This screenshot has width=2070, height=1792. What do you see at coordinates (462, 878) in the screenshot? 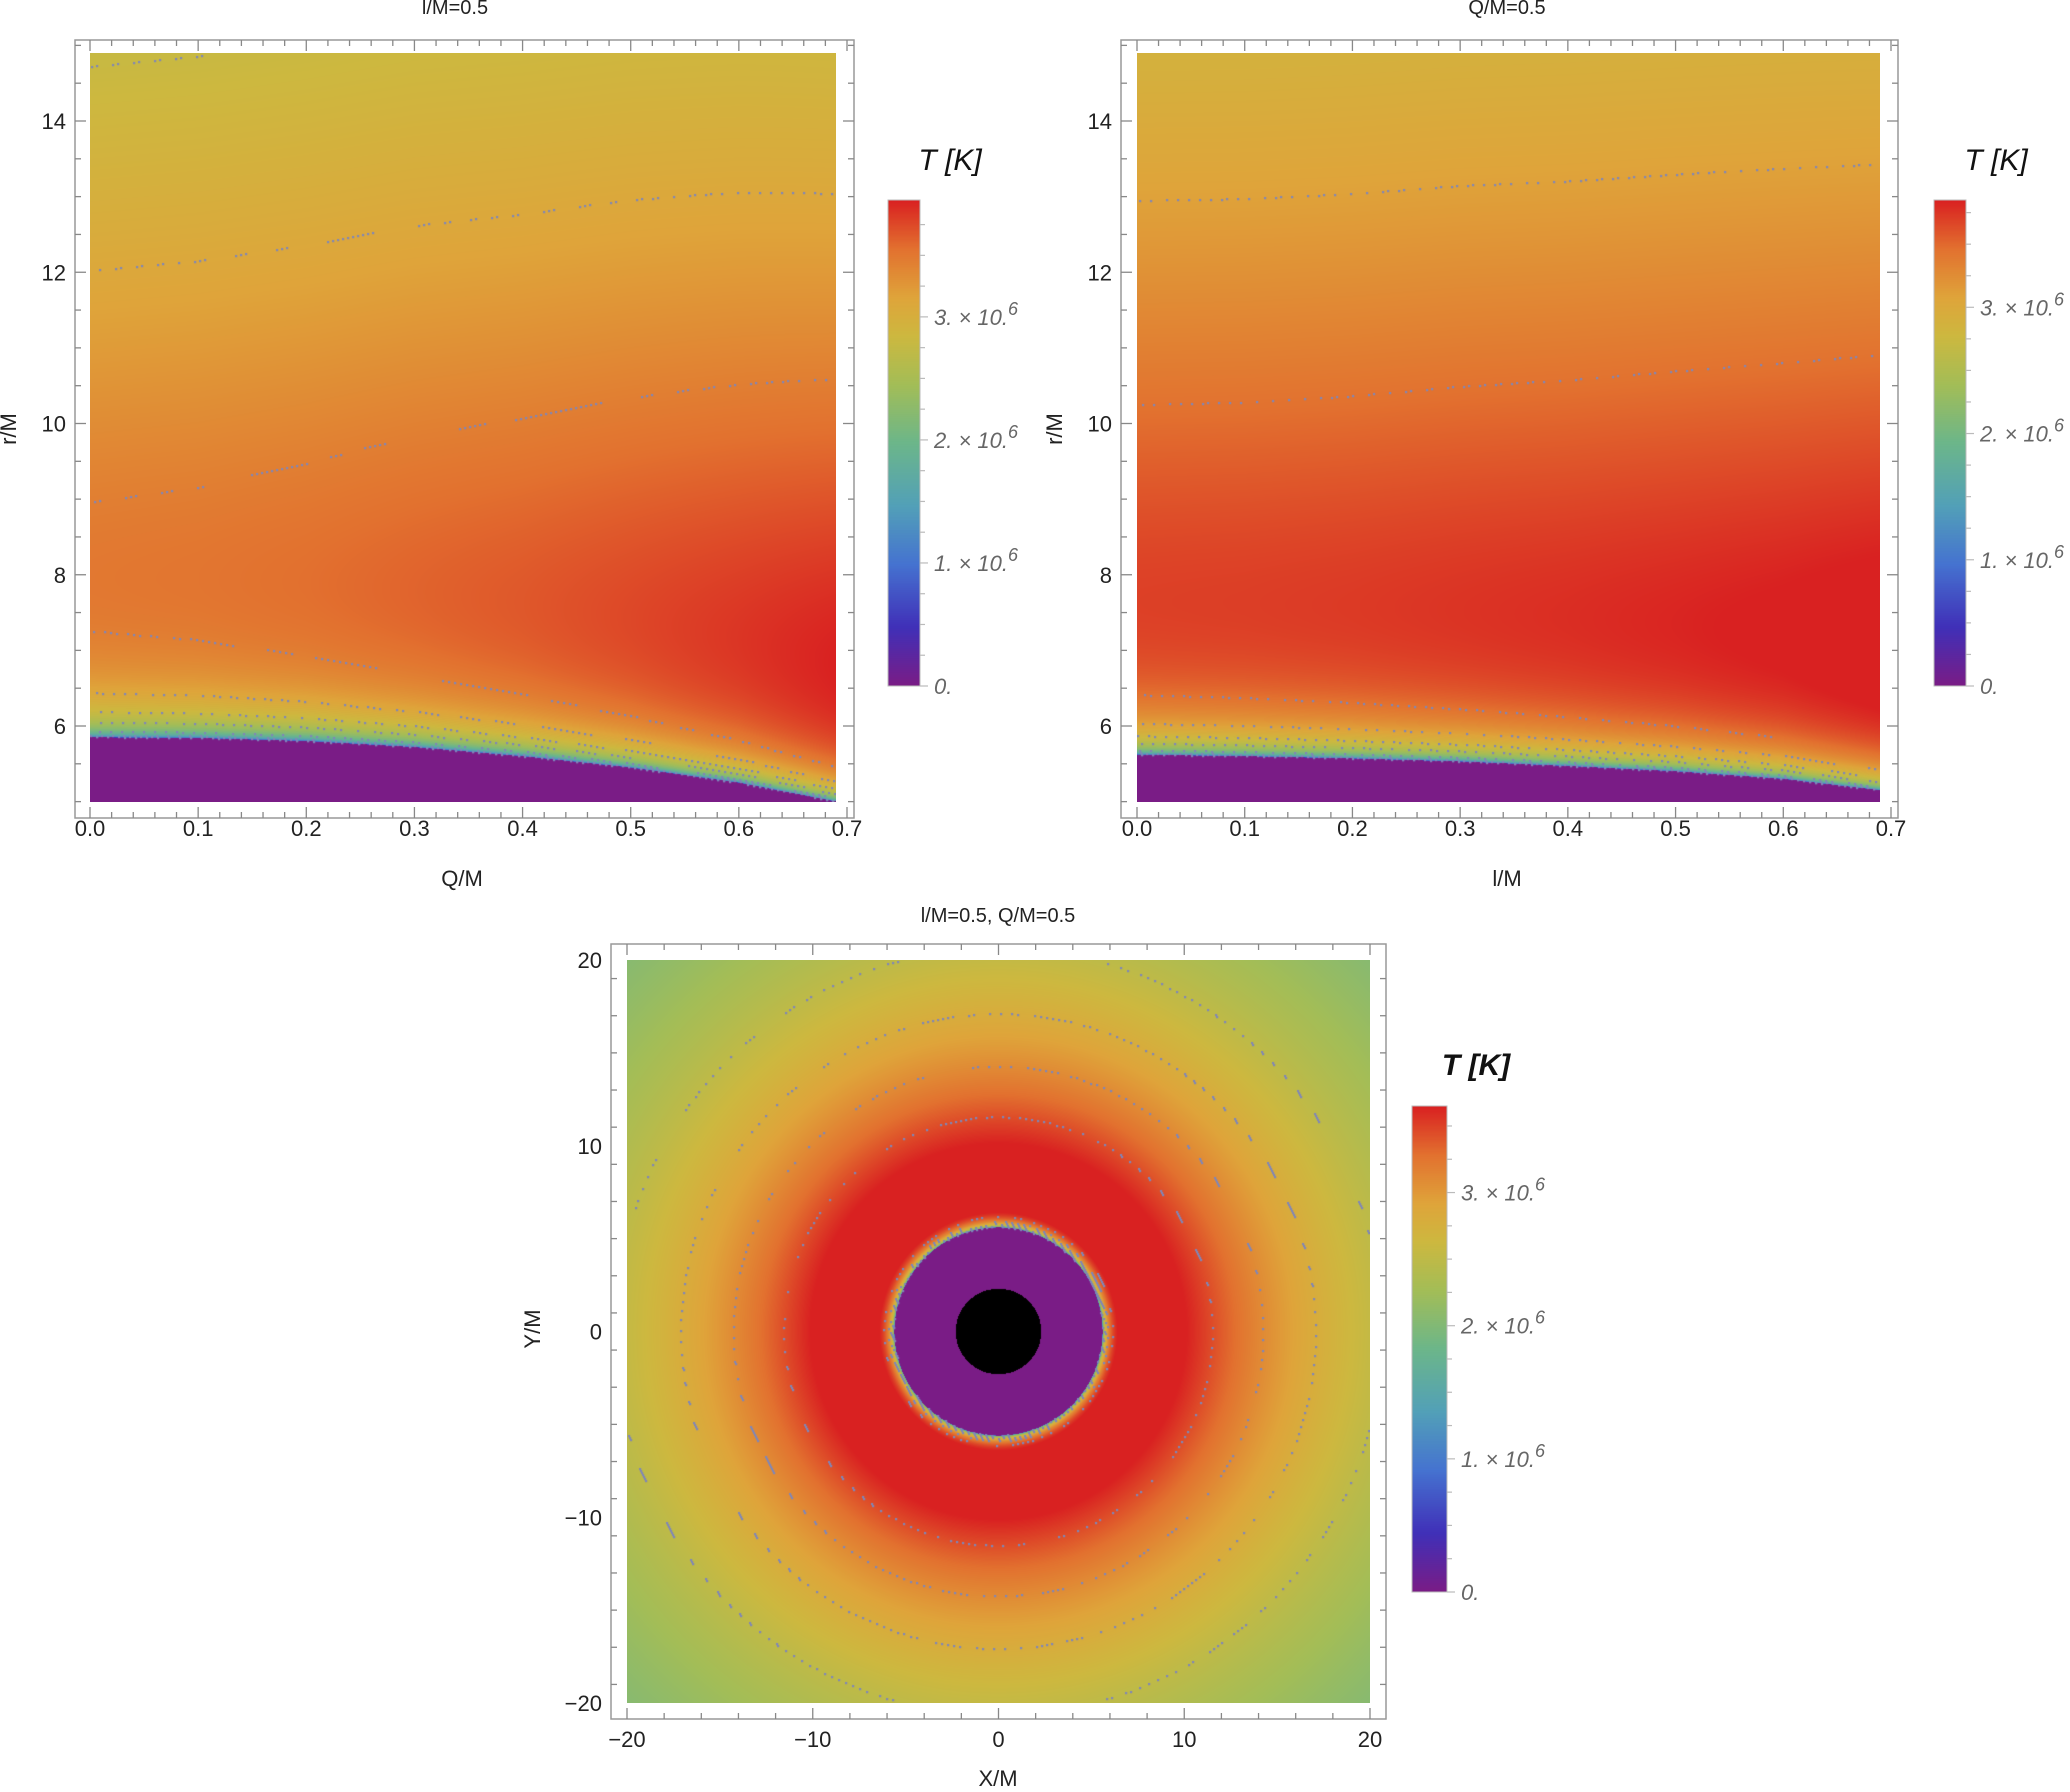
I see `x-axis-label: Q/M` at bounding box center [462, 878].